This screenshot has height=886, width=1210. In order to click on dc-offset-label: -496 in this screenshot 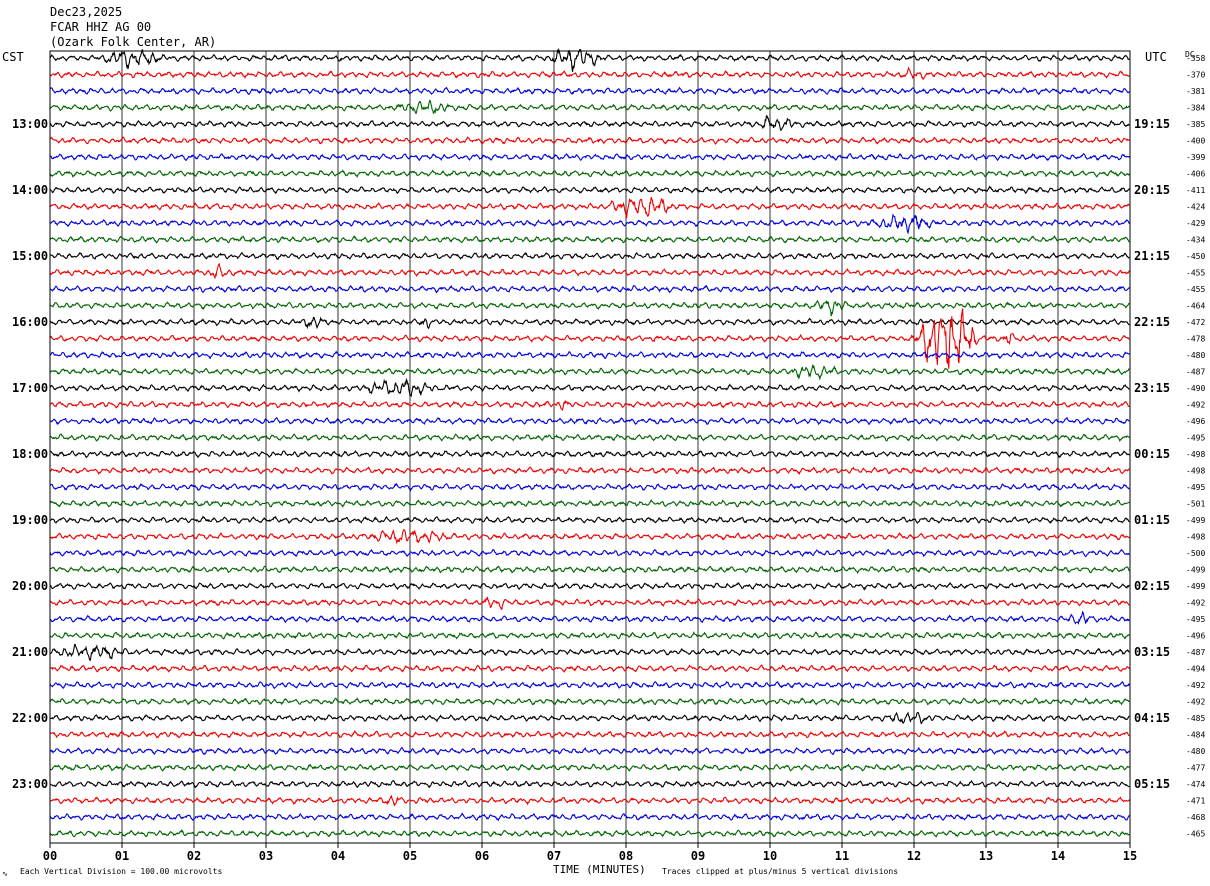, I will do `click(1195, 421)`.